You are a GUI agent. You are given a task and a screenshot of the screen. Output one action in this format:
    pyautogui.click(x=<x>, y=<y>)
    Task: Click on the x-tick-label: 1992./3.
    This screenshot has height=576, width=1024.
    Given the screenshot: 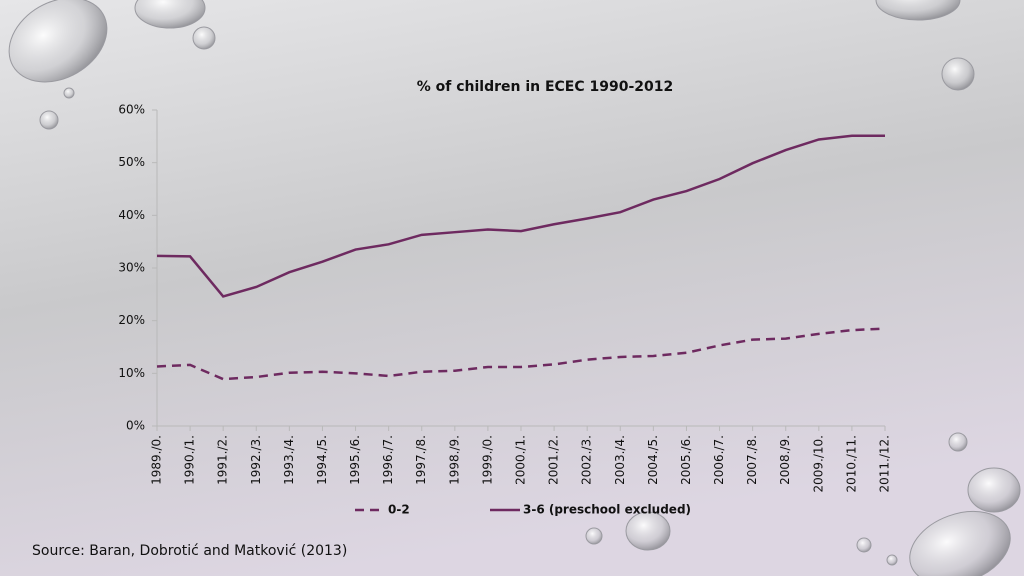 What is the action you would take?
    pyautogui.click(x=256, y=460)
    